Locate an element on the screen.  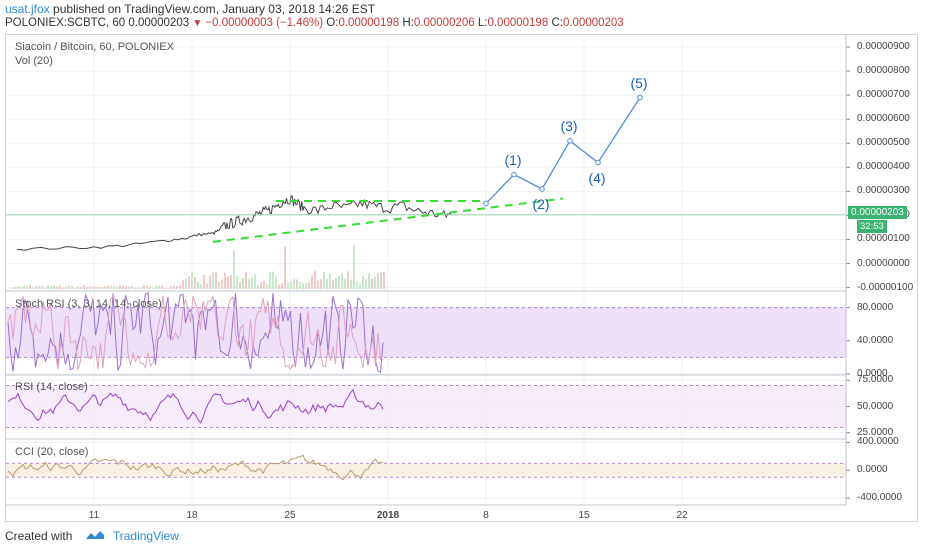
stoch-rsi-signal-line is located at coordinates (195, 332).